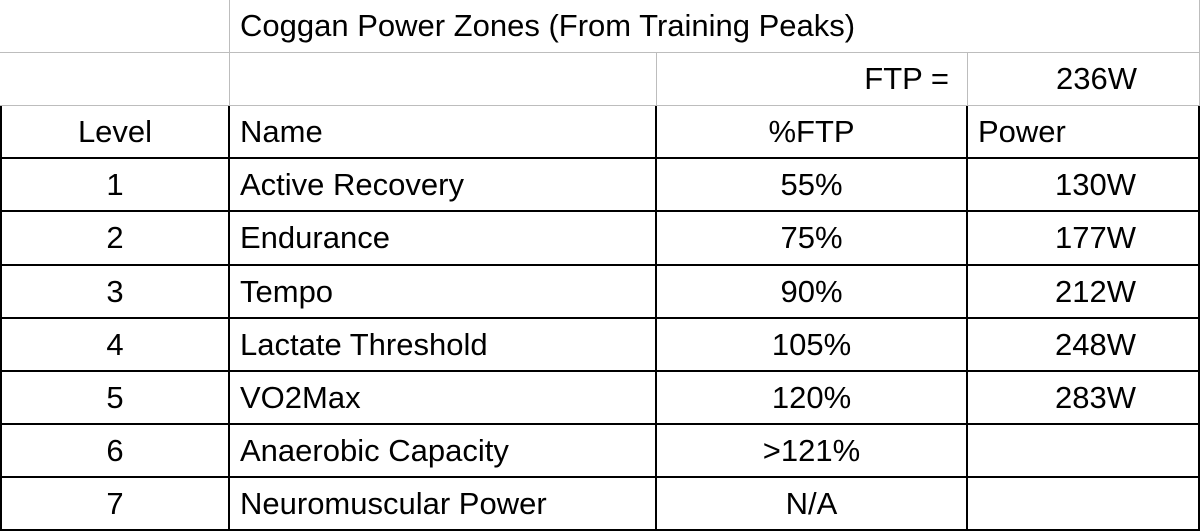  I want to click on table-cell: 7, so click(115, 504).